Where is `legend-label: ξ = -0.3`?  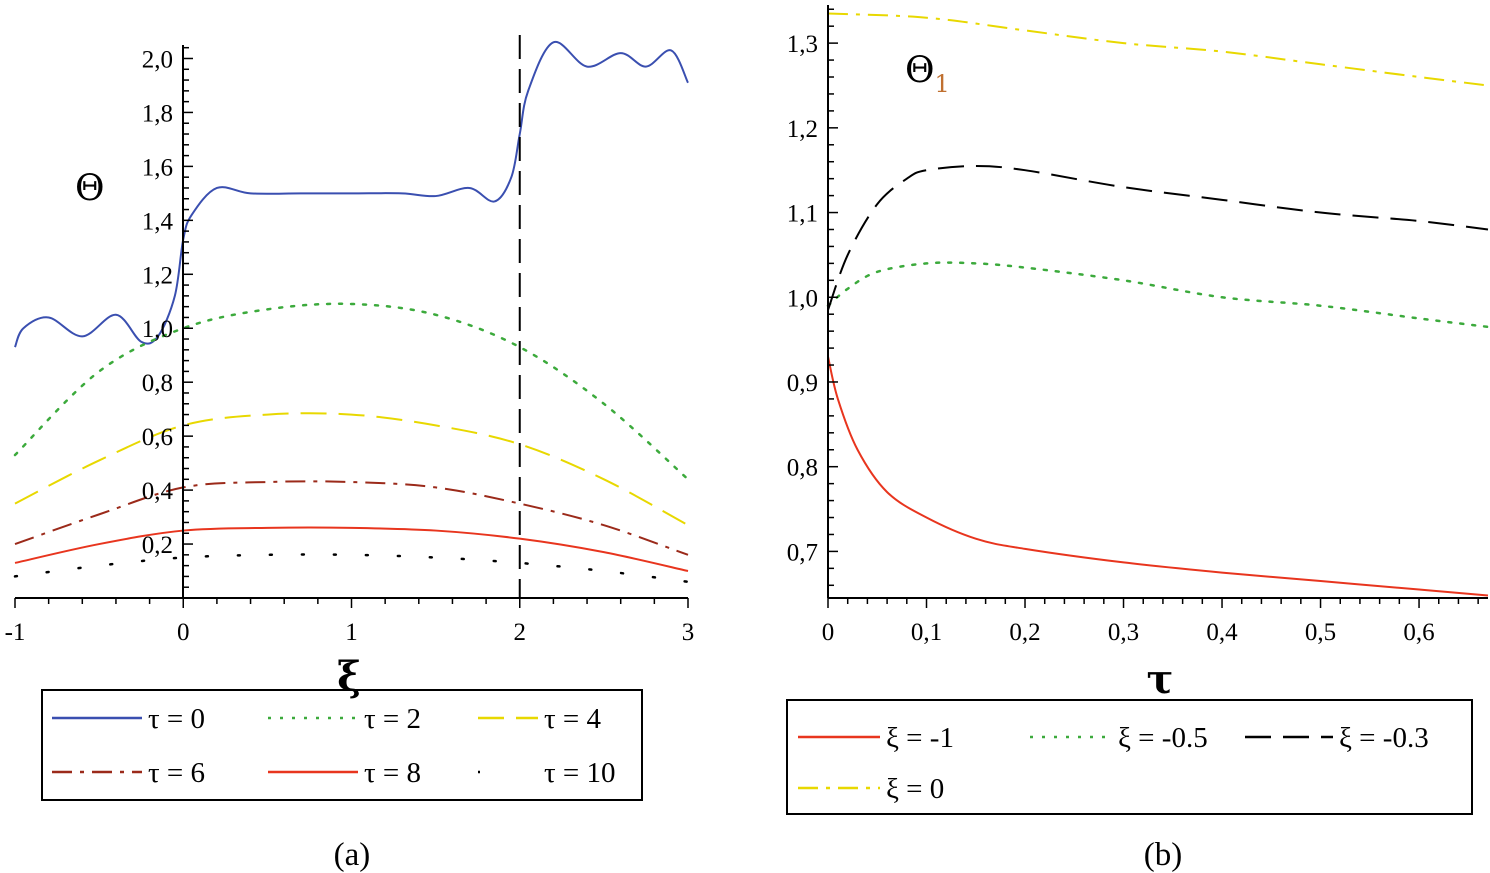 legend-label: ξ = -0.3 is located at coordinates (1384, 738).